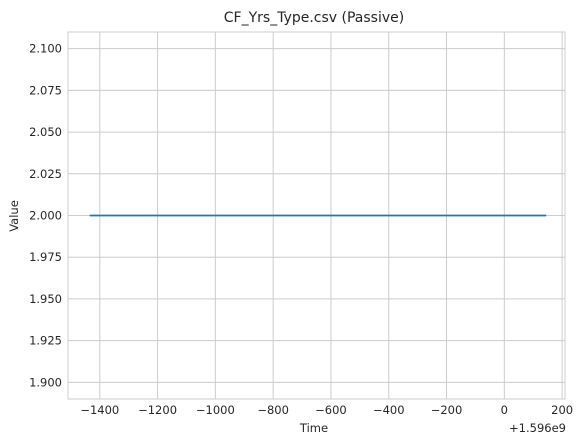 The width and height of the screenshot is (578, 444). I want to click on y-axis-label: Value, so click(14, 216).